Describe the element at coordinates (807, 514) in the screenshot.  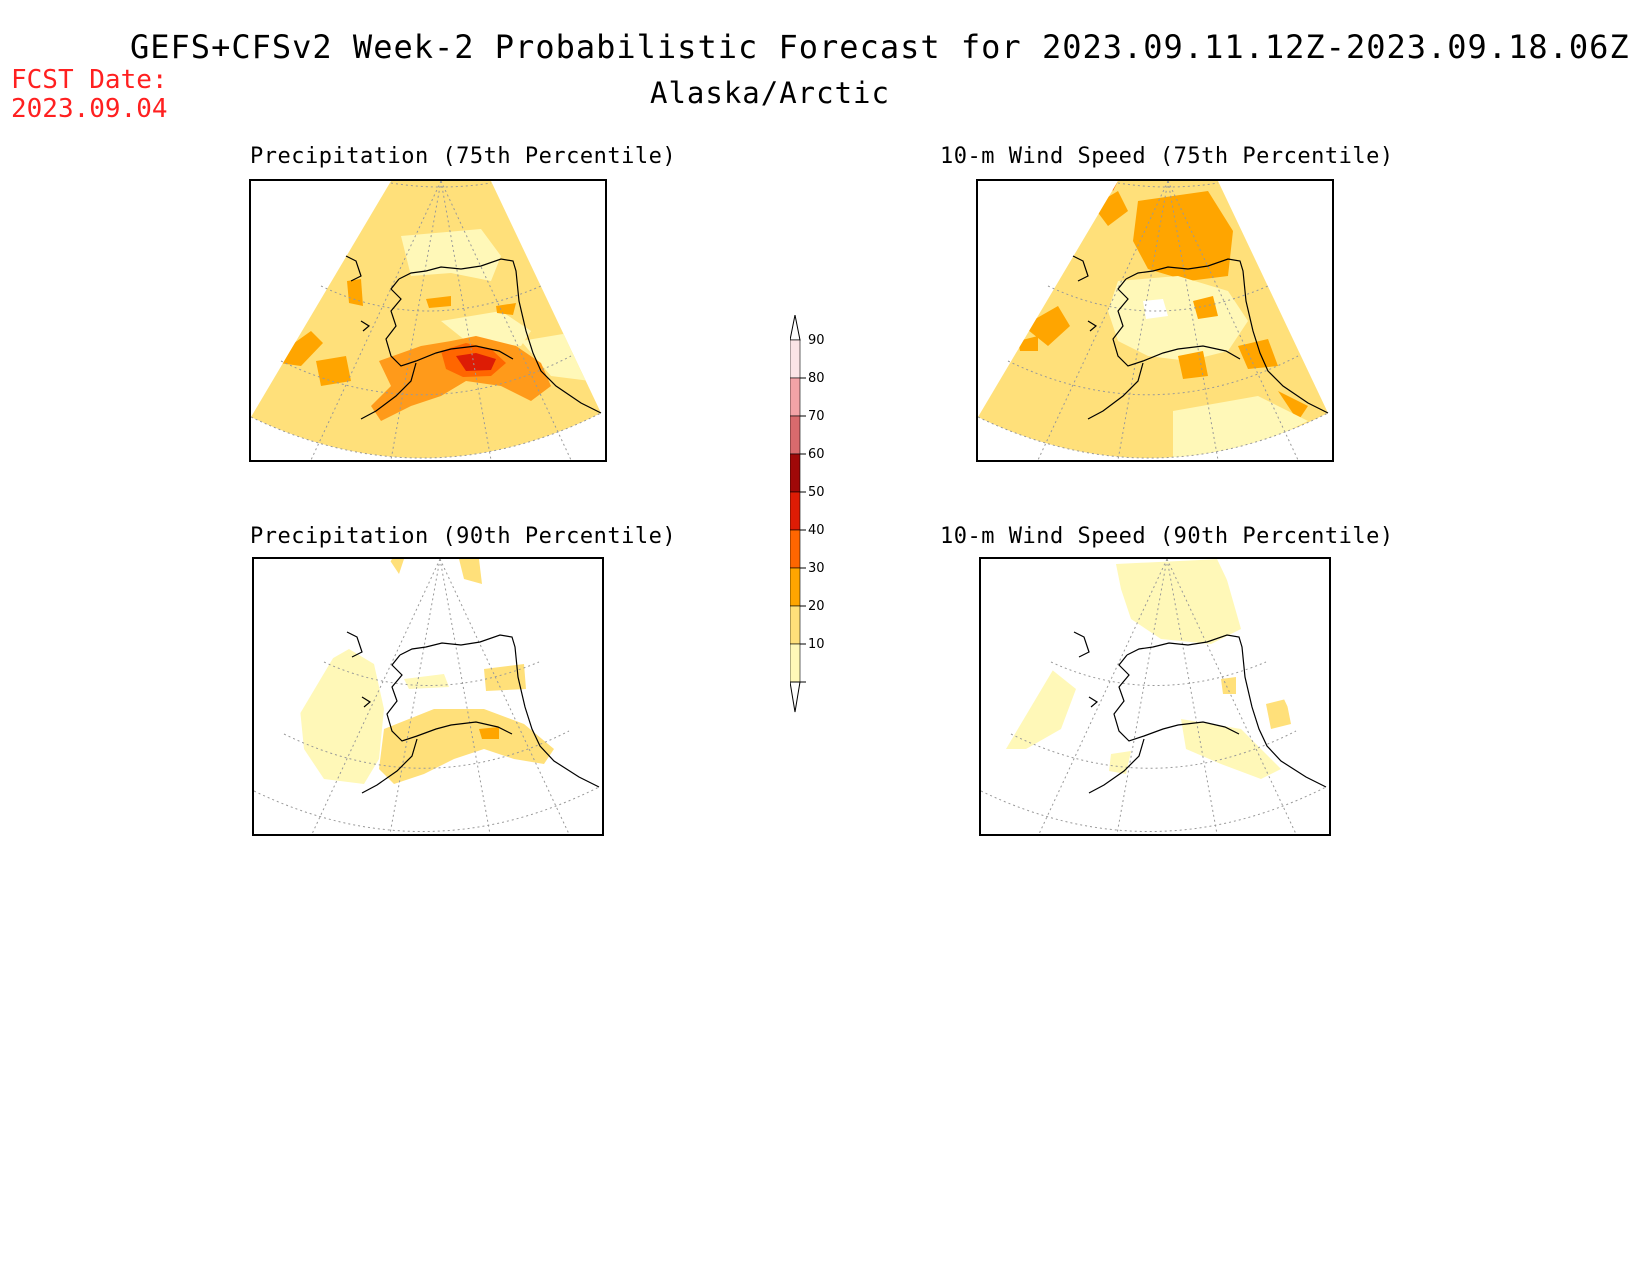
I see `colorbar: 90 80 70 60 50 40 30 20 10` at that location.